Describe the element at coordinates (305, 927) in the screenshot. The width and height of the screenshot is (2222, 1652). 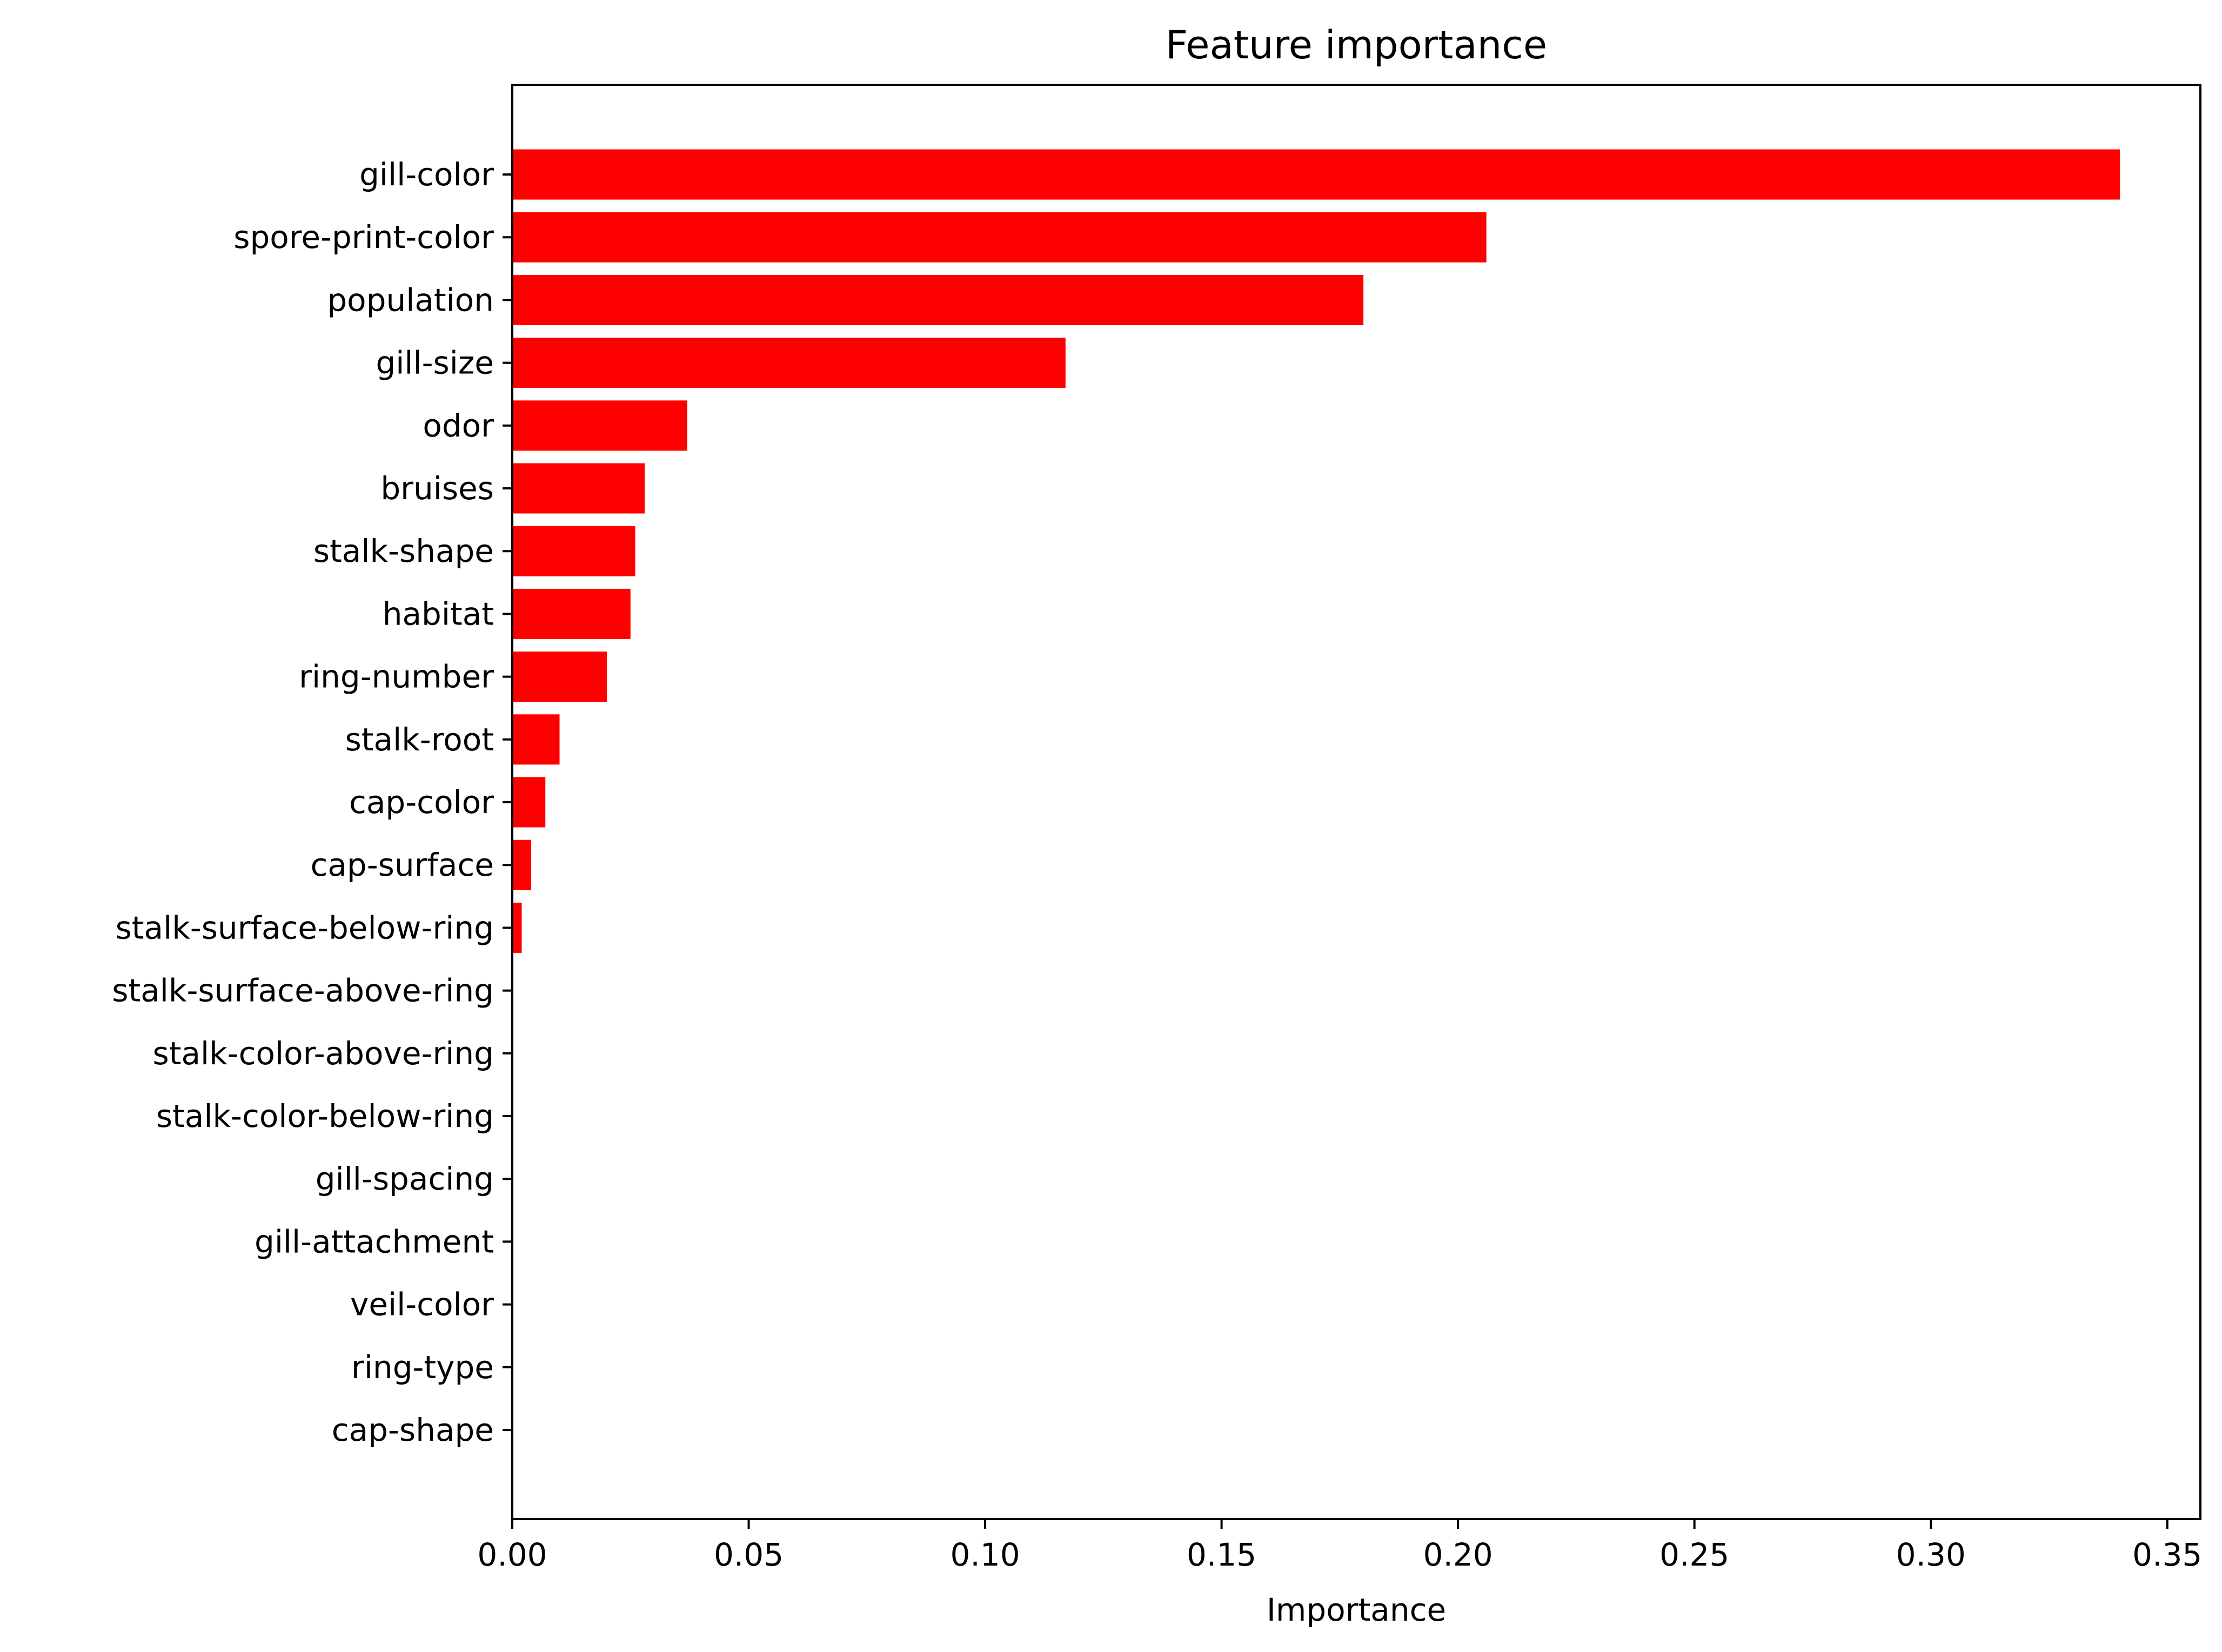
I see `y-tick-label: stalk-surface-below-ring` at that location.